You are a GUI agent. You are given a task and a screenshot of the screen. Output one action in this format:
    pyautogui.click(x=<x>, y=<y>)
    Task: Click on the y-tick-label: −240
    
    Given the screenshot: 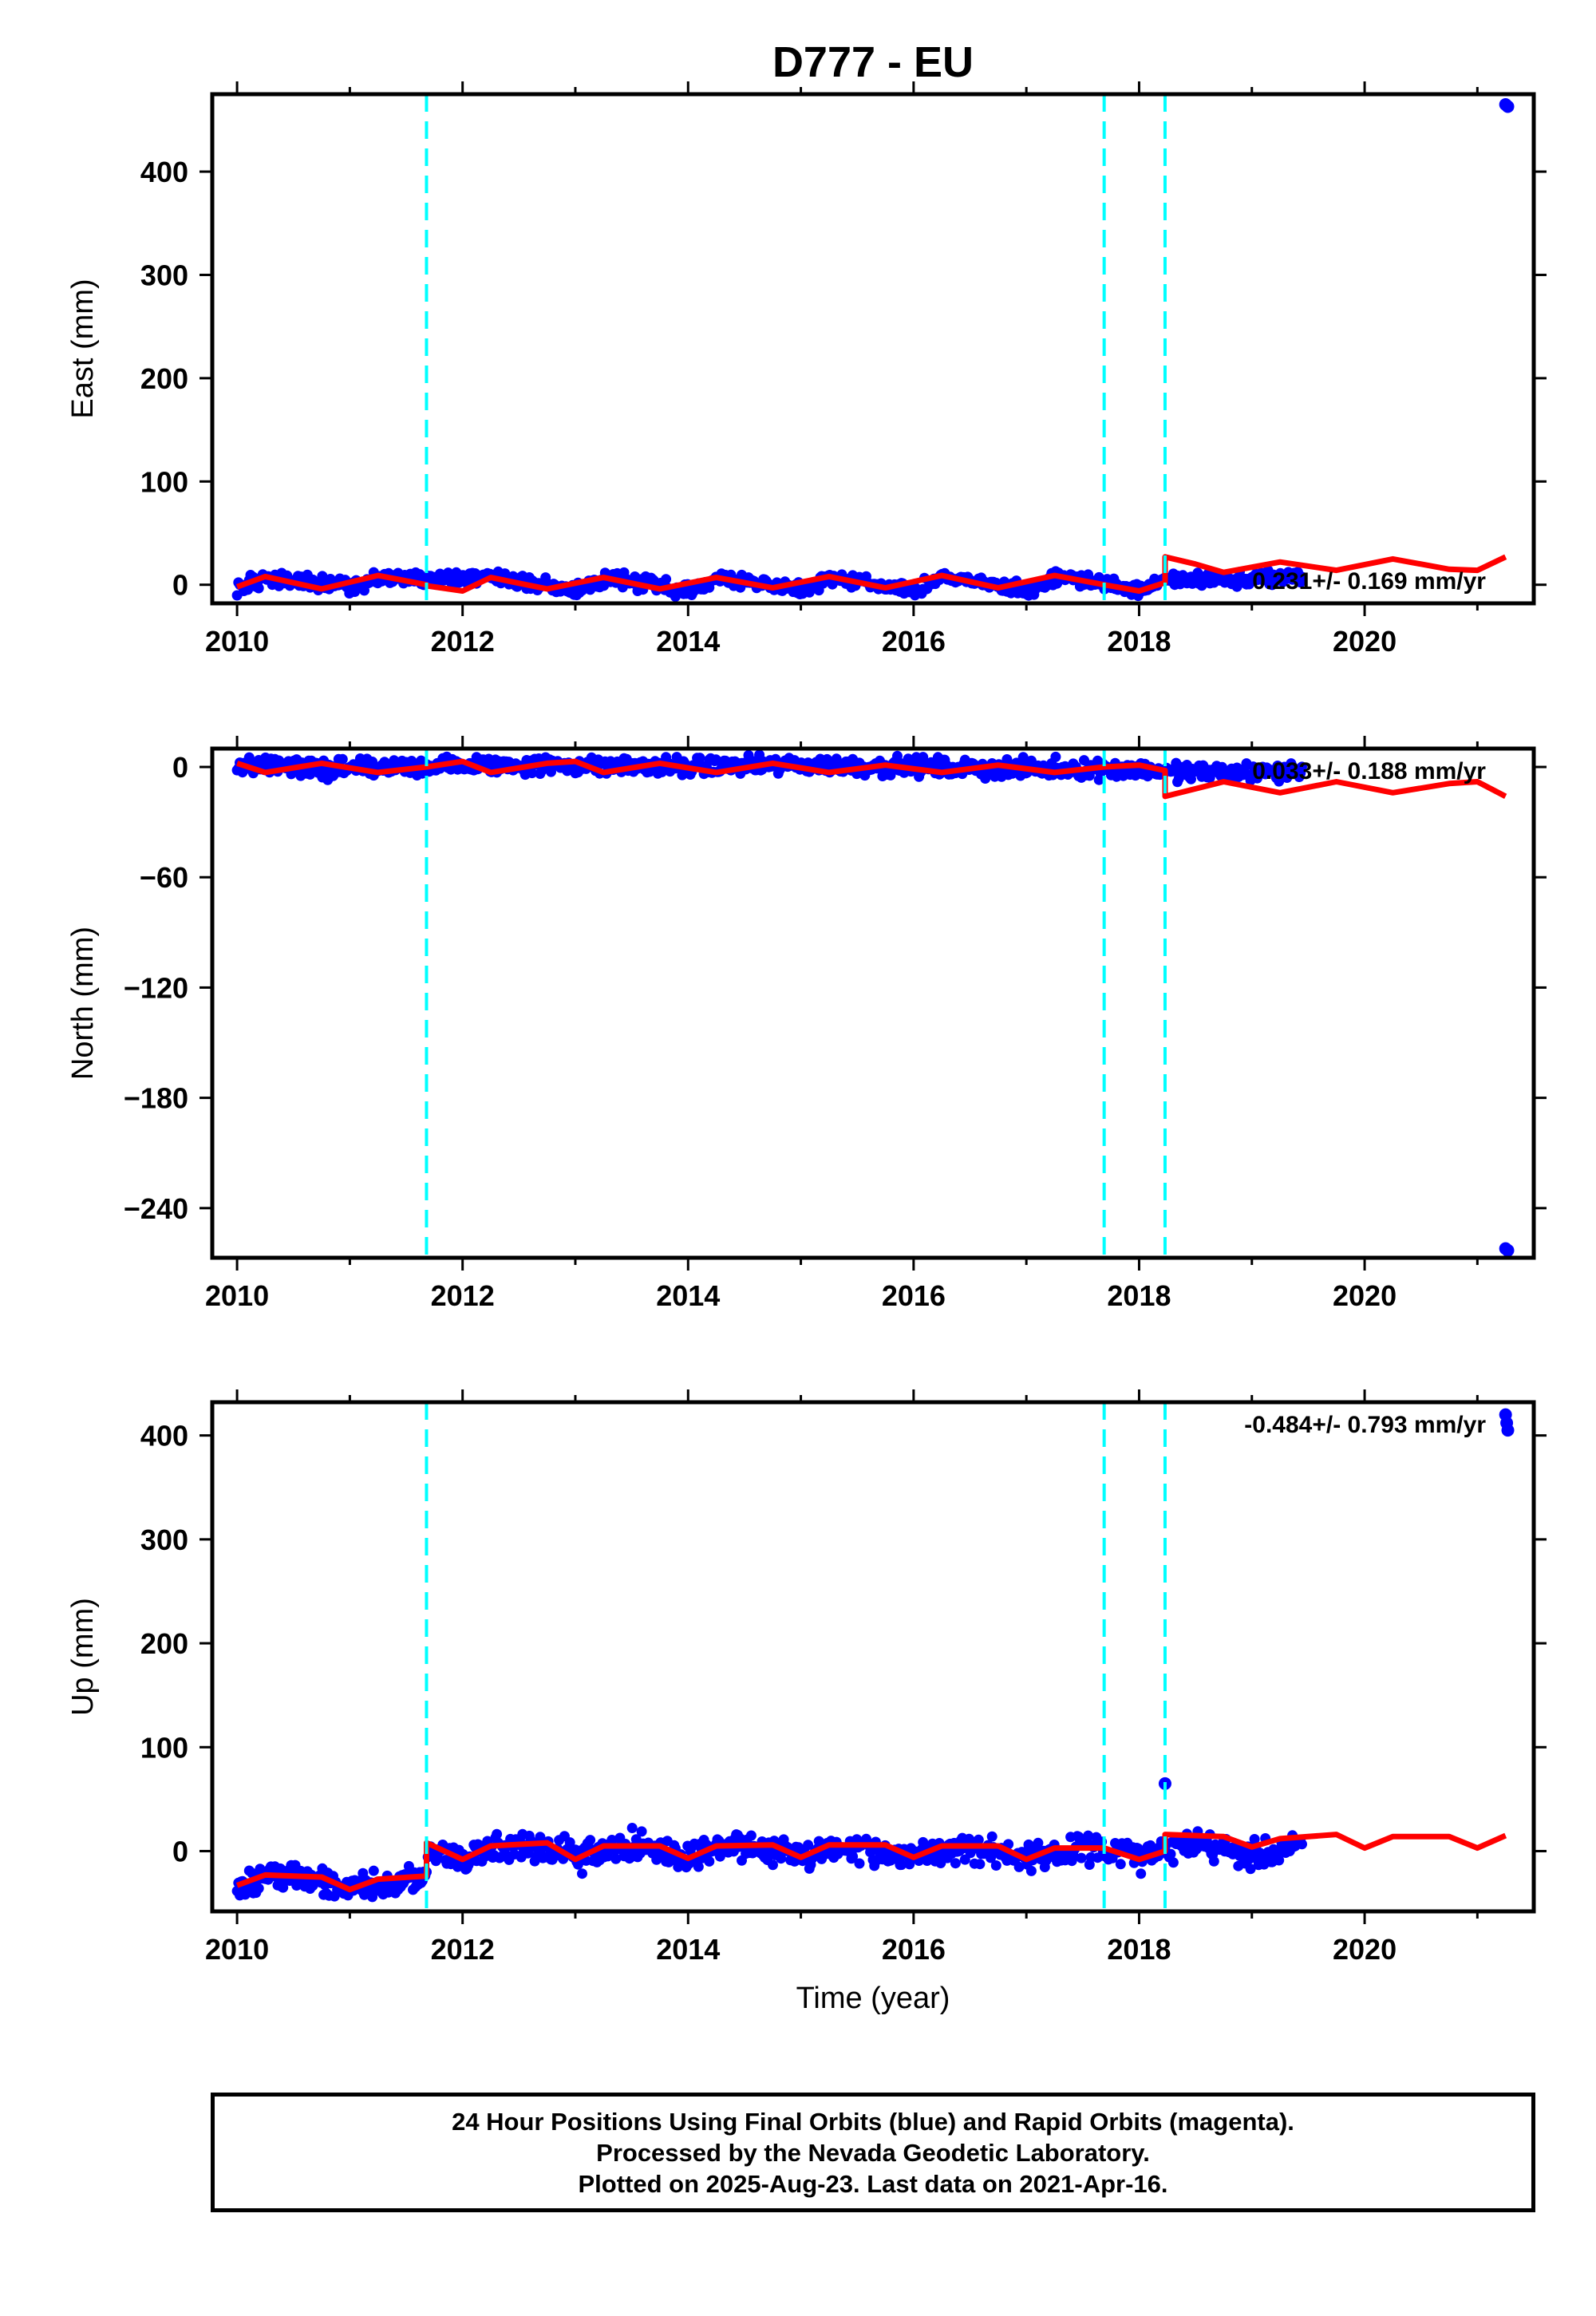 What is the action you would take?
    pyautogui.click(x=156, y=1208)
    